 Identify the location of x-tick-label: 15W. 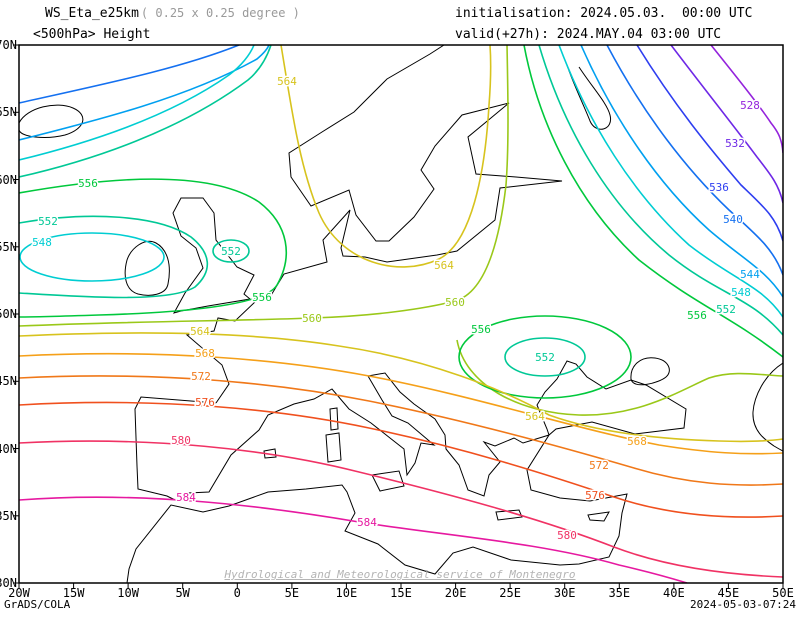
(73, 593).